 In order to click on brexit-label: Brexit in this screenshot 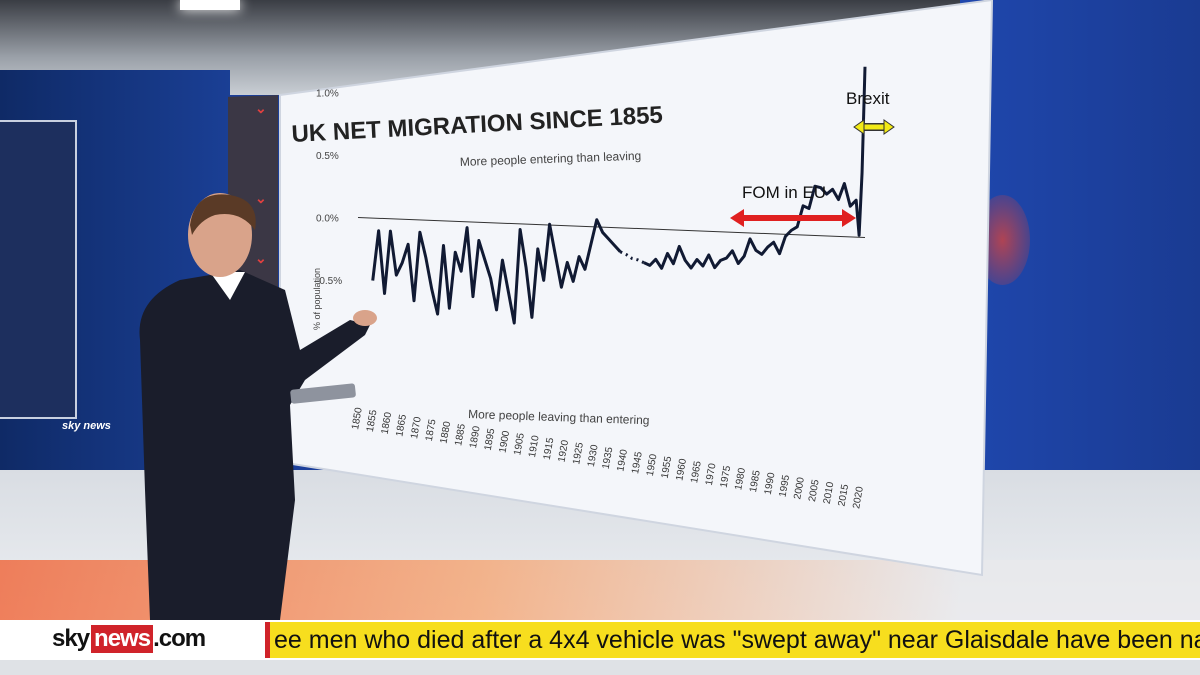, I will do `click(868, 98)`.